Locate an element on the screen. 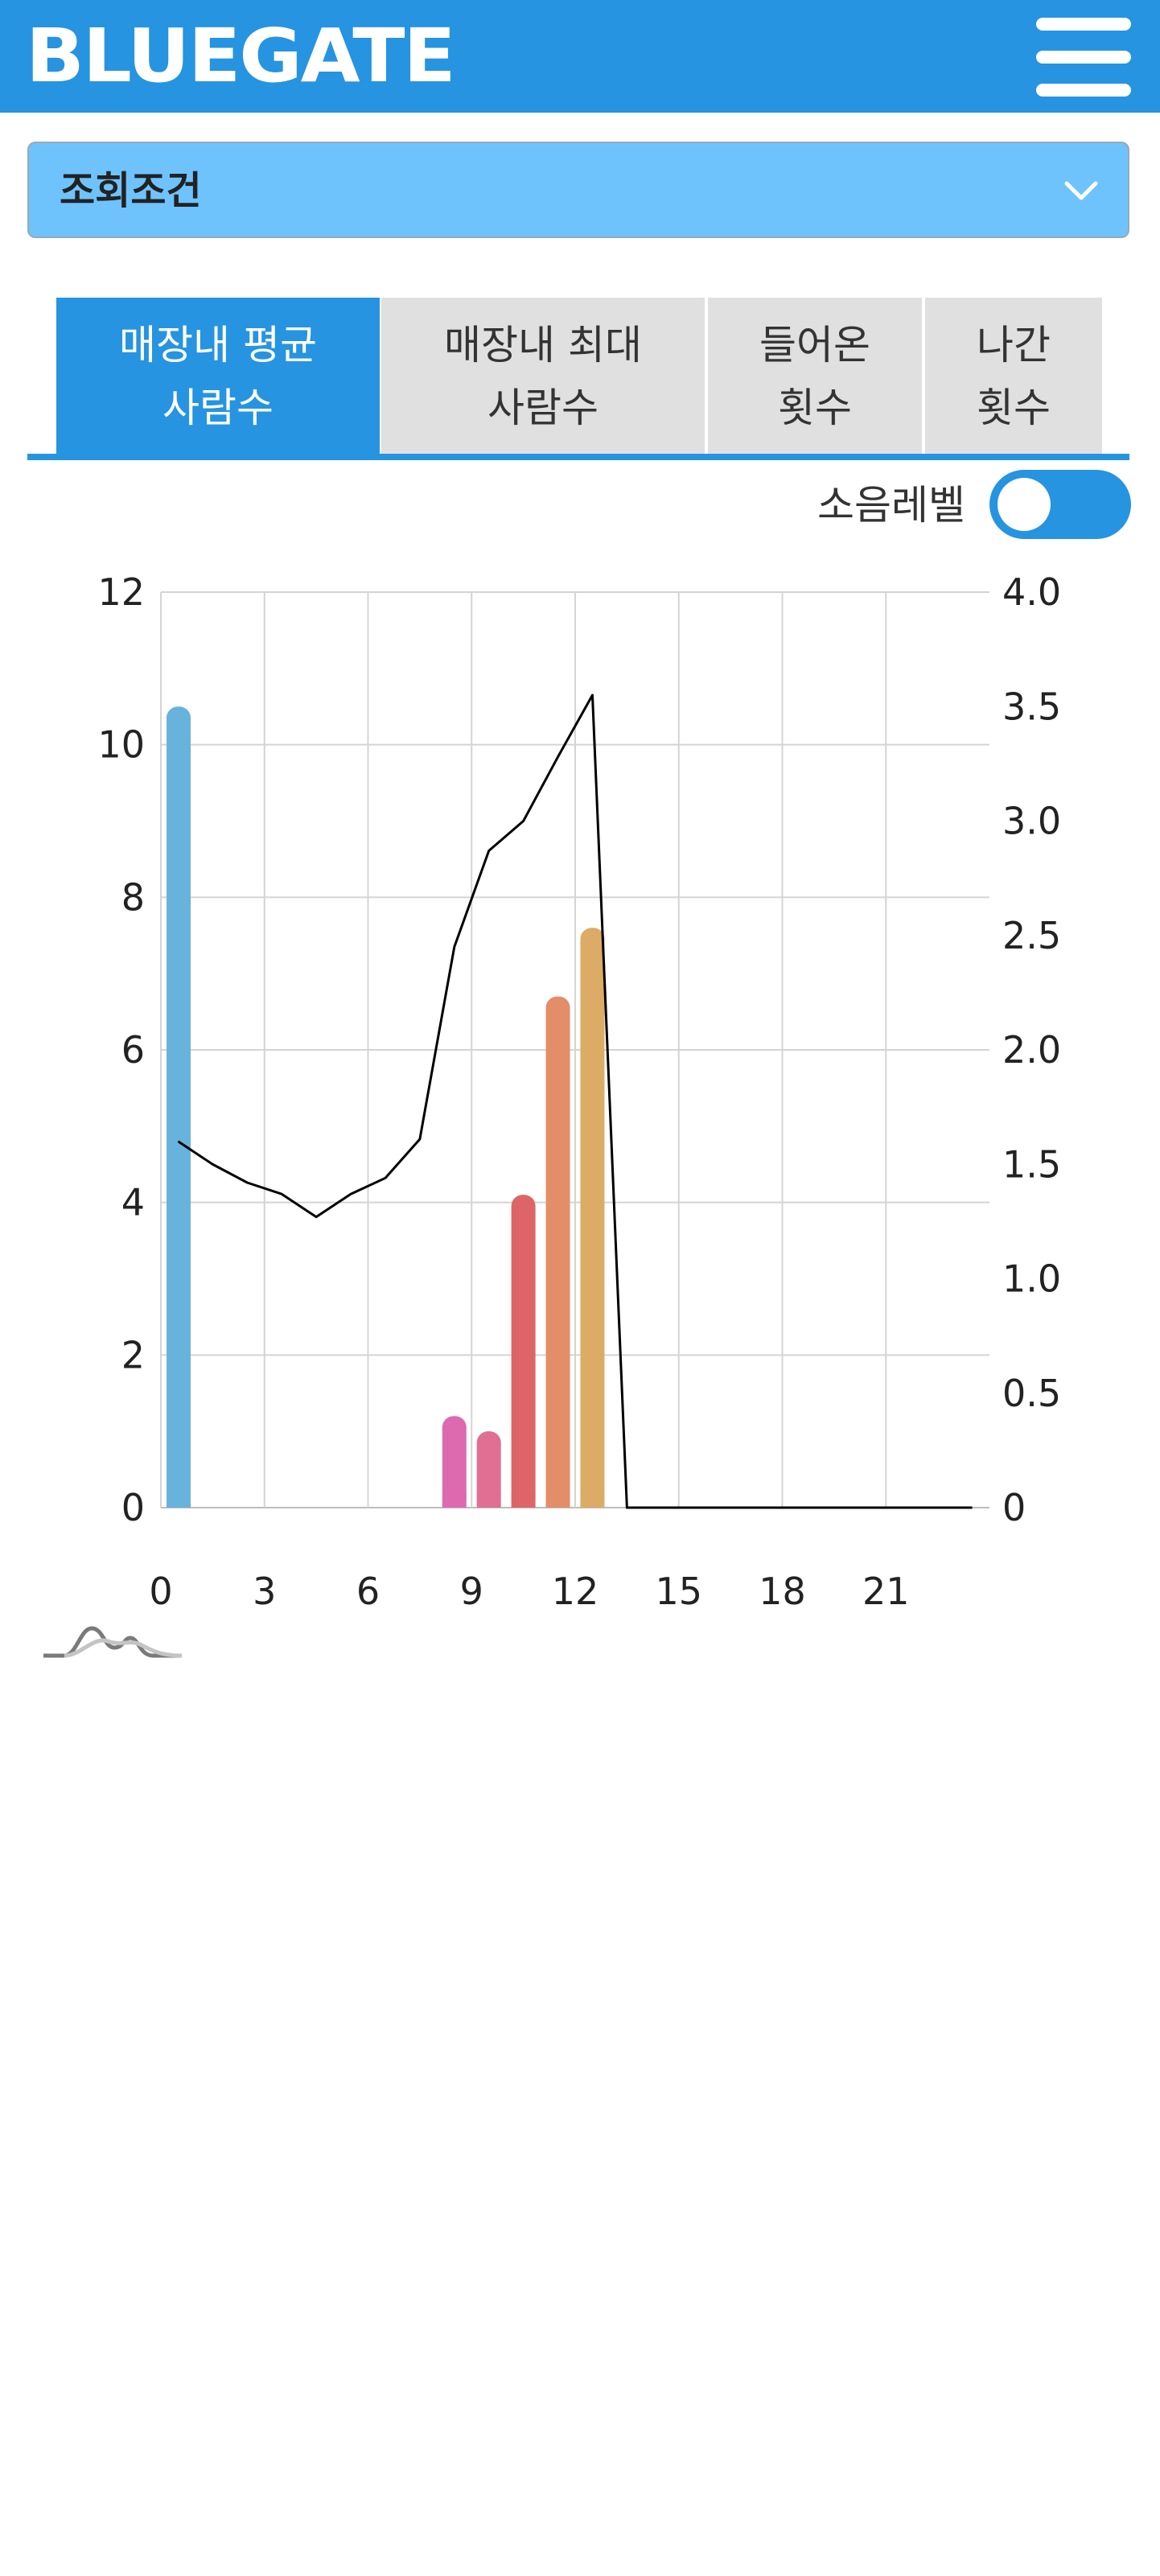 The image size is (1160, 2576). y-left-tick-label: 2 is located at coordinates (133, 1354).